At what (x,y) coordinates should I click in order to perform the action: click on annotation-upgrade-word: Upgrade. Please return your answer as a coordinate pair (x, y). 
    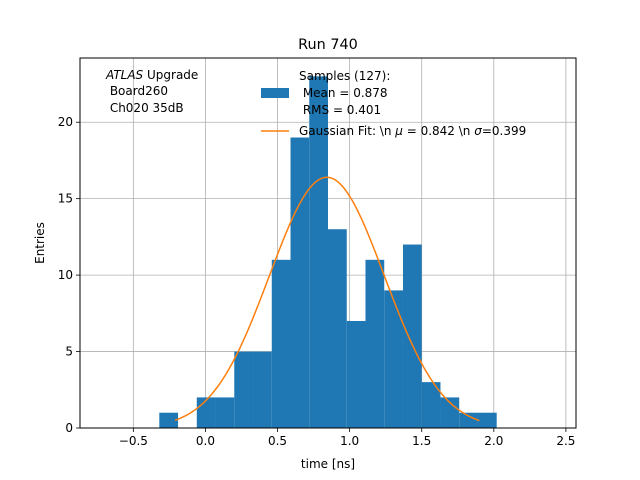
    Looking at the image, I should click on (170, 75).